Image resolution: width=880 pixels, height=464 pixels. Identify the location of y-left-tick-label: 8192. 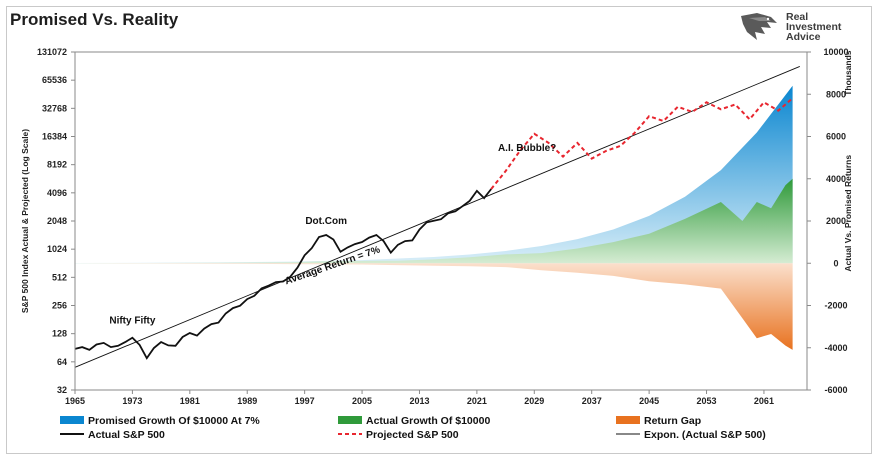
(57, 165).